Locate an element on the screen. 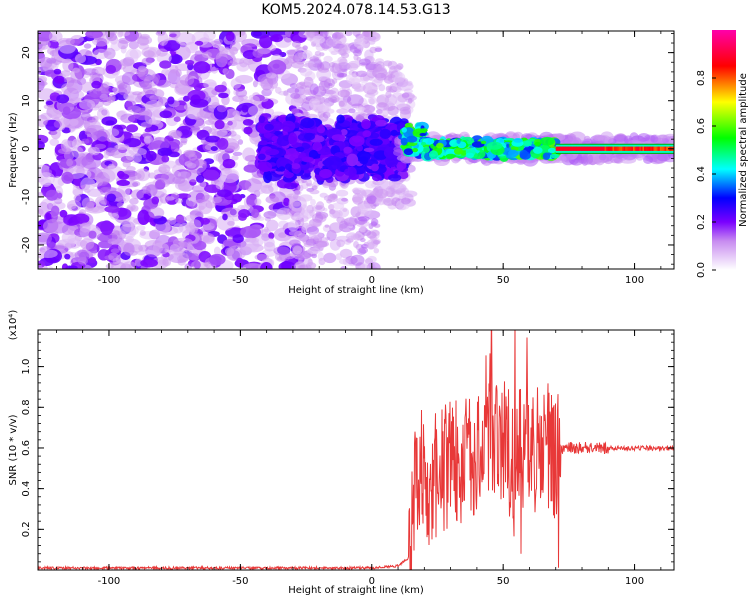 The height and width of the screenshot is (604, 750). colorbar-ticks: 0.0 0.2 0.4 0.6 0.8 is located at coordinates (706, 174).